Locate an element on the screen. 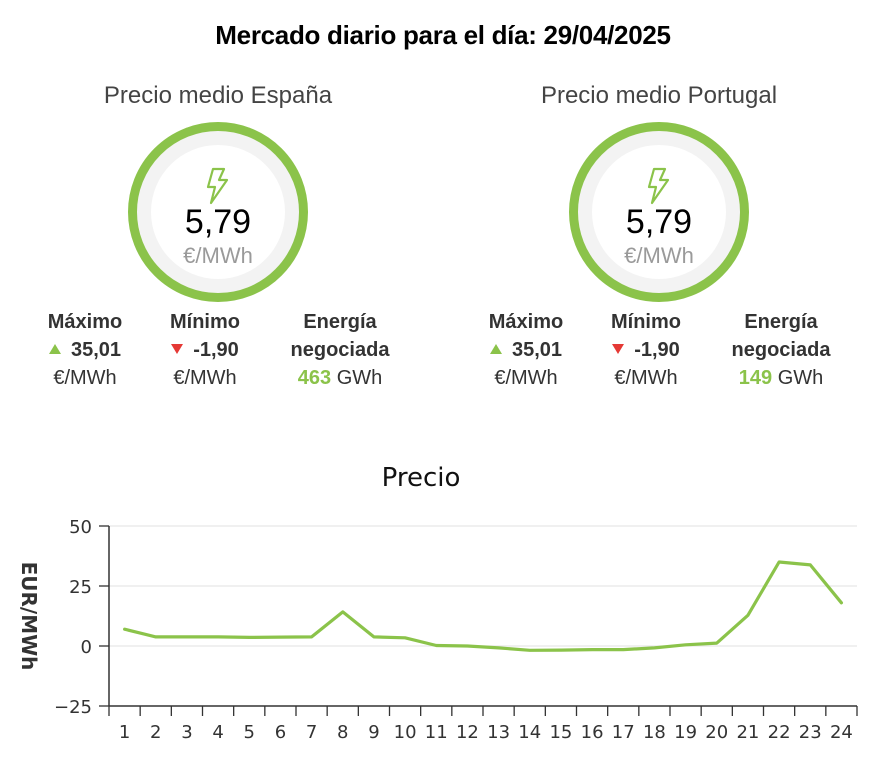  stat-energia: Energía negociada 149 GWh is located at coordinates (781, 350).